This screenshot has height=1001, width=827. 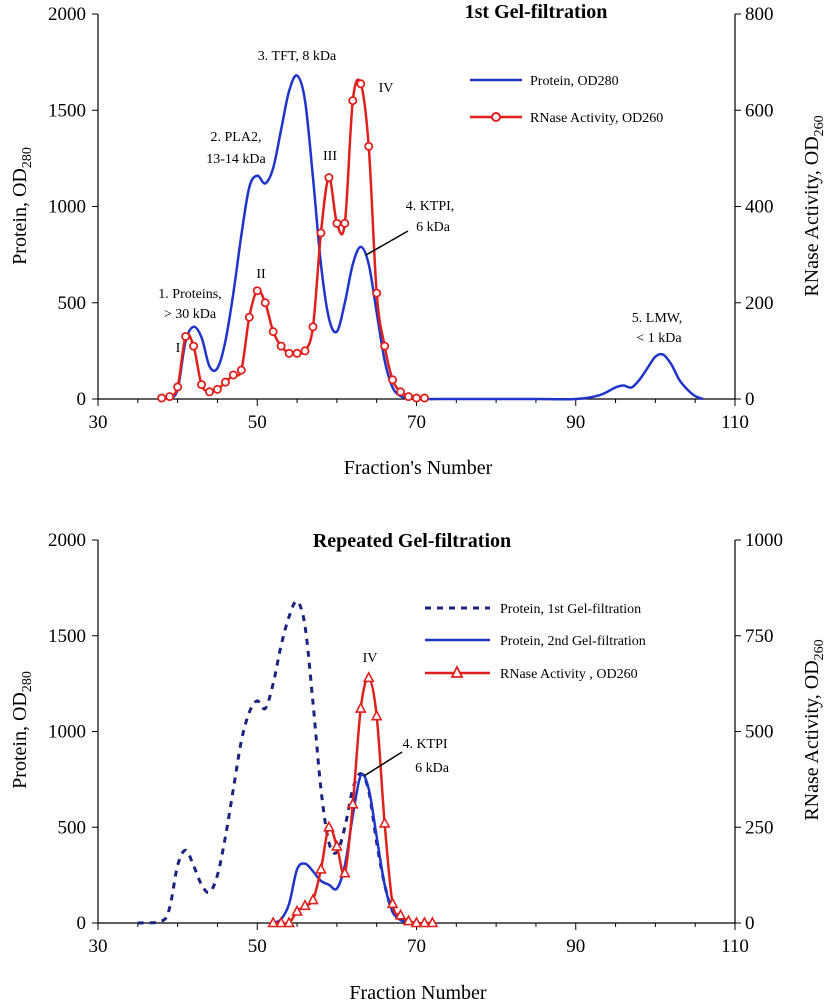 I want to click on chart2-x-tick-label: 90, so click(x=575, y=946).